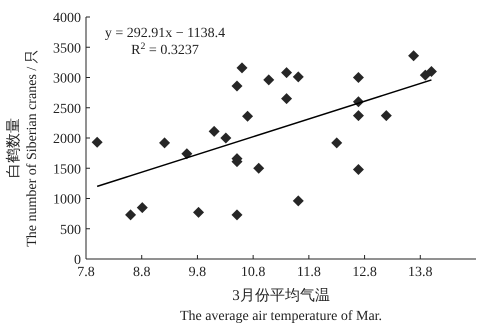 The image size is (497, 329). I want to click on annotation: R$^{2}$ = 0.3237, so click(165, 49).